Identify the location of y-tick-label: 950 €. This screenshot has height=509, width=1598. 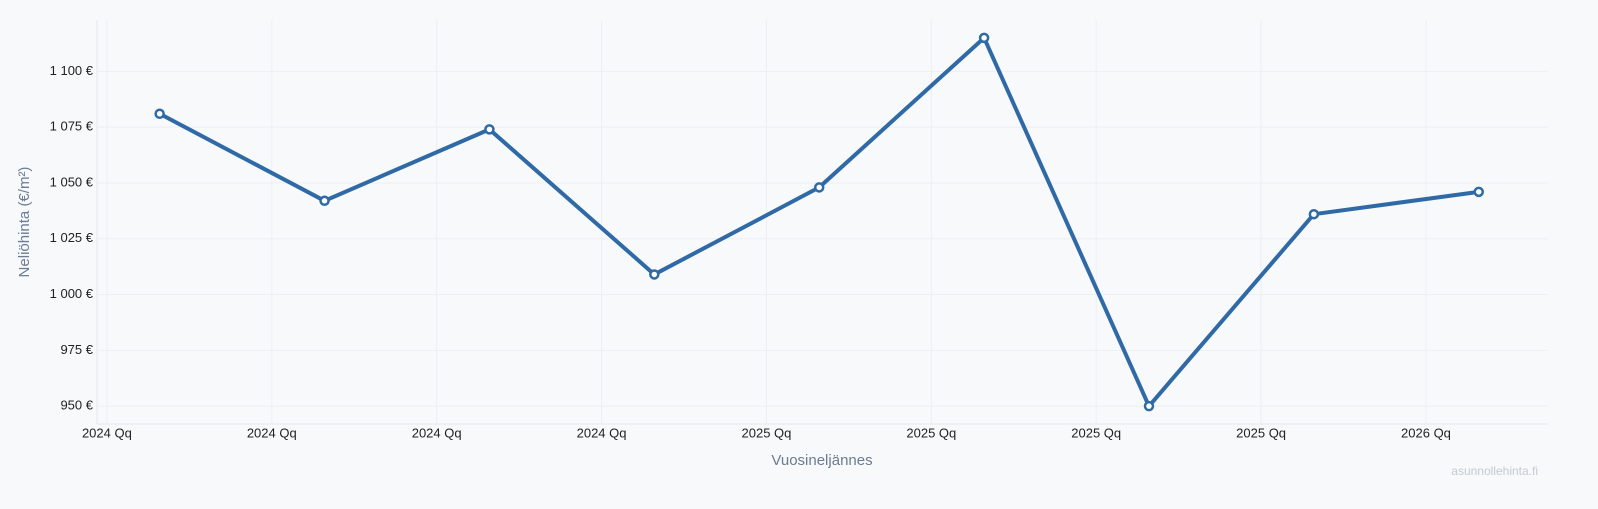
(76, 405).